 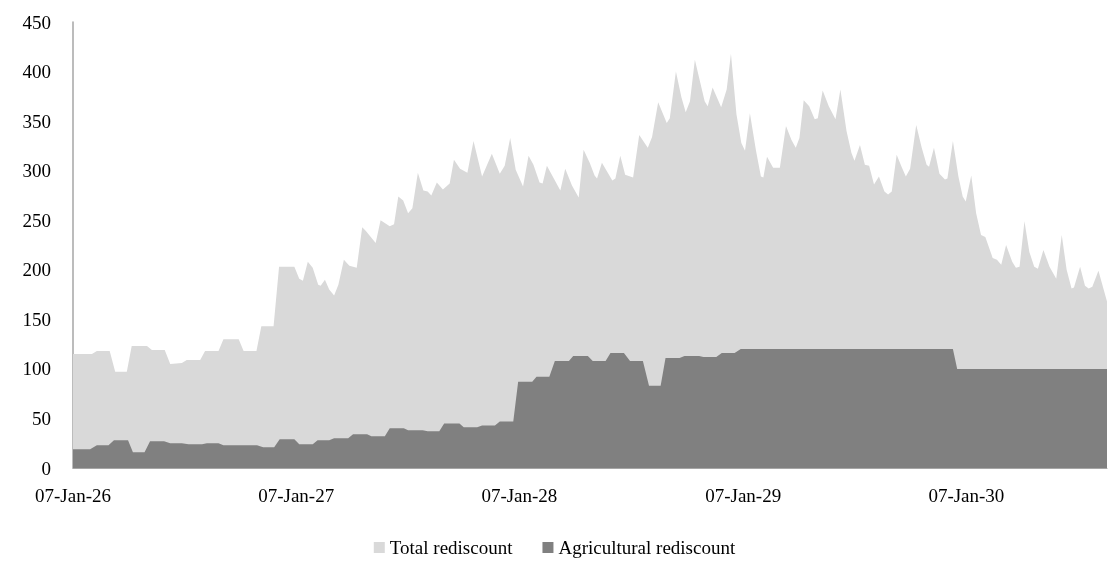 I want to click on y-tick-label: 200, so click(x=36, y=270).